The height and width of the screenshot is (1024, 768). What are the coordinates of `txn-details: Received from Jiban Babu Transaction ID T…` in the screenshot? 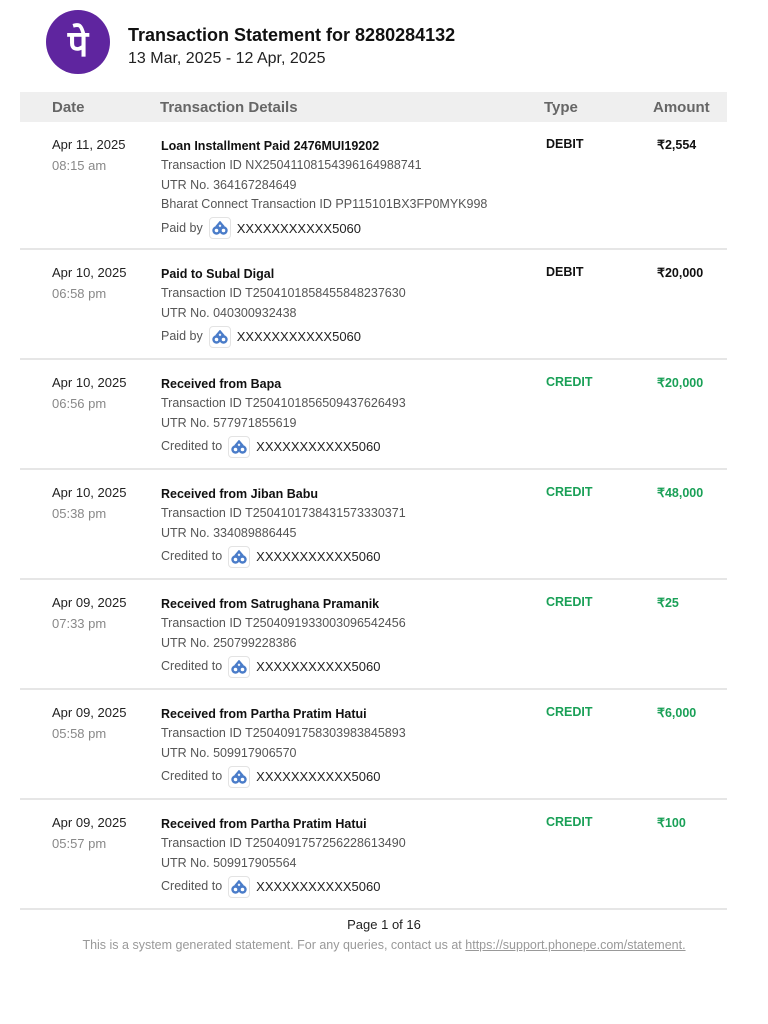 It's located at (283, 526).